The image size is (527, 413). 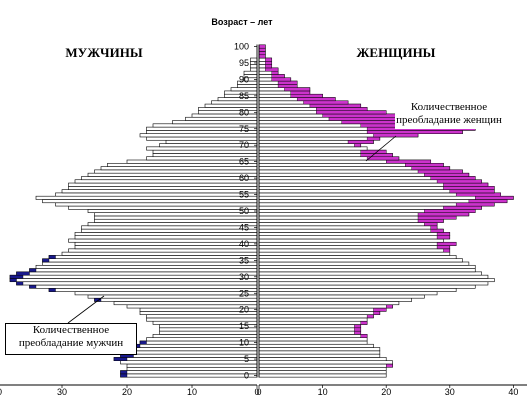 What do you see at coordinates (250, 38) in the screenshot?
I see `labels: Возраст – лет МУЖЧИНЫ ЖЕНЩИНЫ` at bounding box center [250, 38].